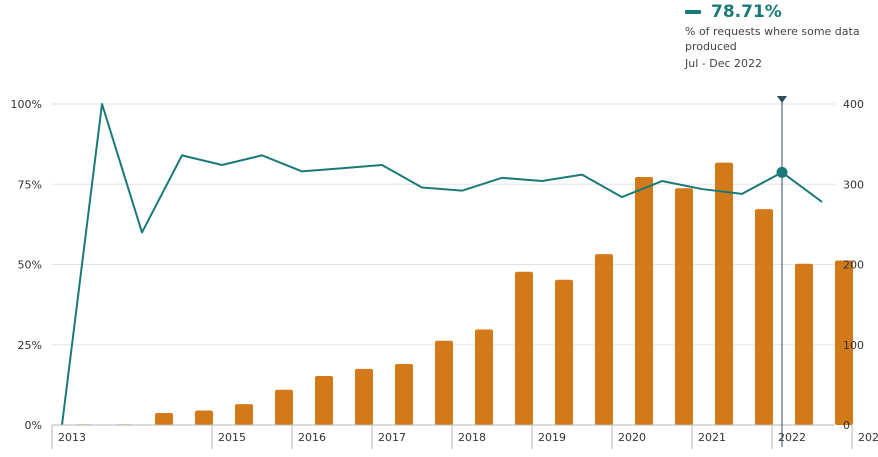  What do you see at coordinates (782, 172) in the screenshot?
I see `highlighted-point` at bounding box center [782, 172].